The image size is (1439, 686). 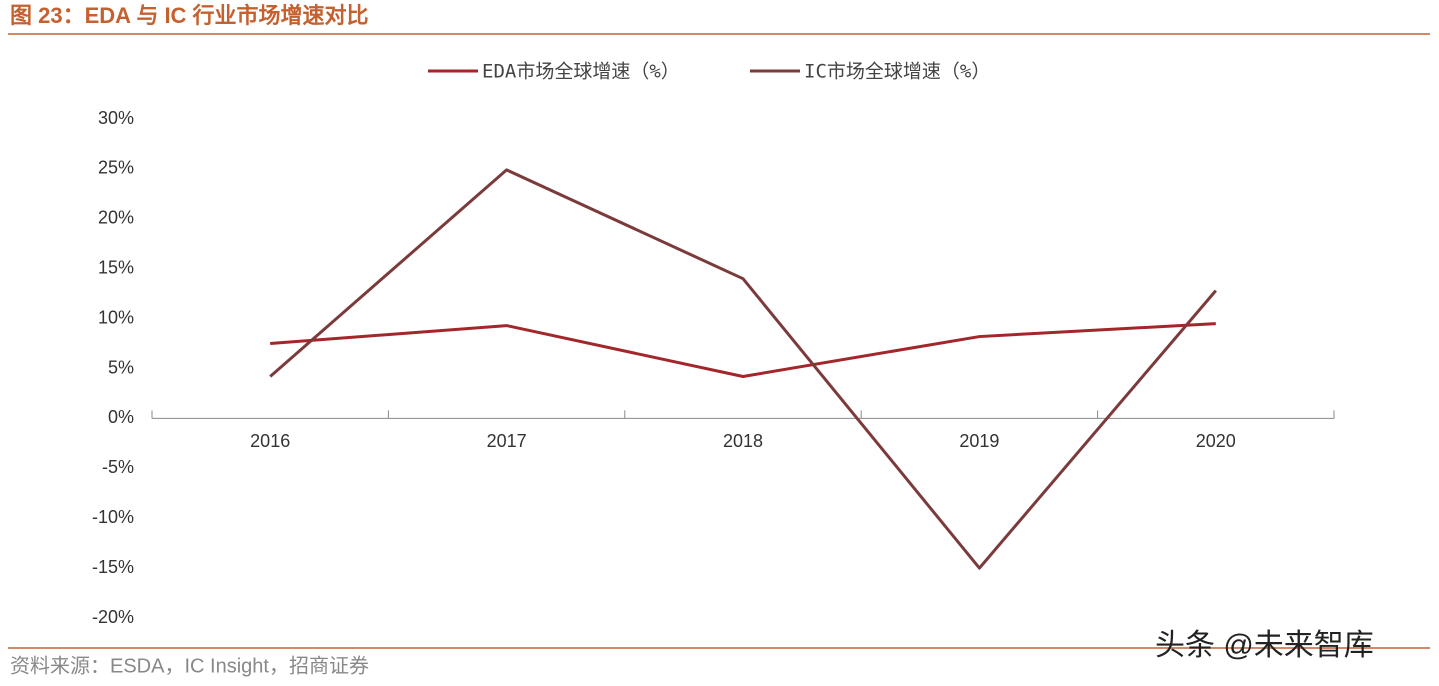 What do you see at coordinates (113, 617) in the screenshot?
I see `y-tick-label: -20%` at bounding box center [113, 617].